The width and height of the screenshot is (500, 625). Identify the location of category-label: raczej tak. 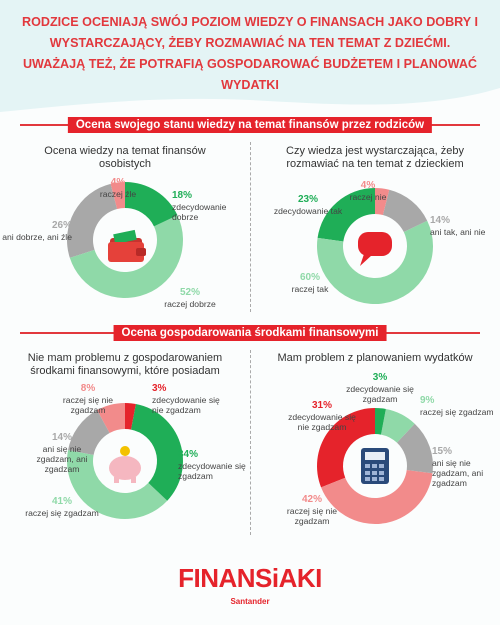
(310, 289).